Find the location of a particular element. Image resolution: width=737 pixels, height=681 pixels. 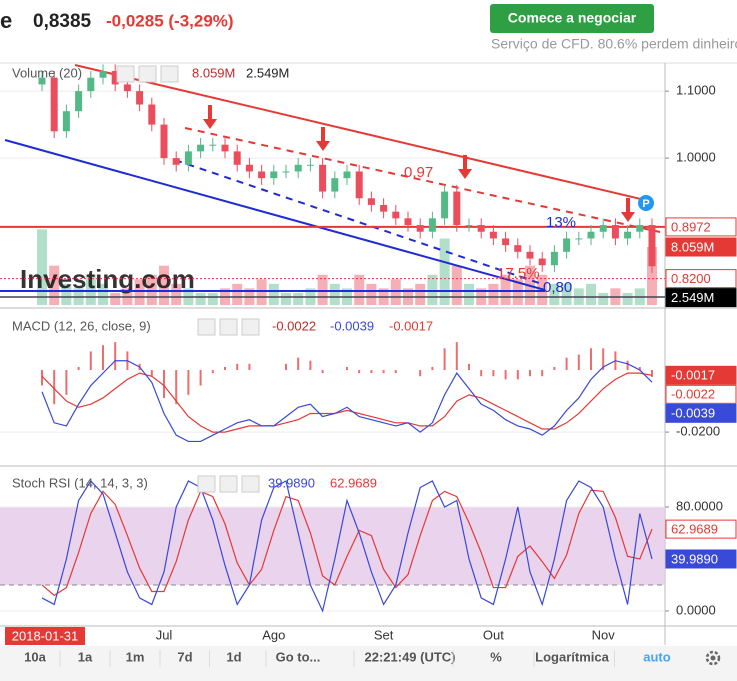

trade-button-label: Comece a negociar is located at coordinates (572, 18).